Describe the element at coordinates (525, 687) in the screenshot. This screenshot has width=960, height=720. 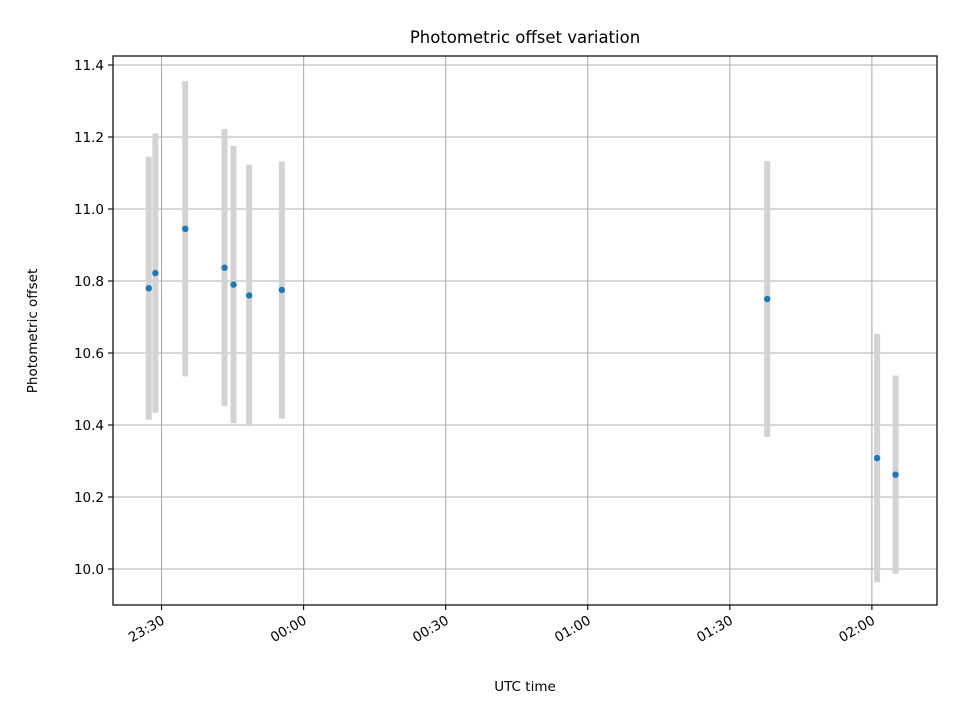
I see `x-axis-label: UTC time` at that location.